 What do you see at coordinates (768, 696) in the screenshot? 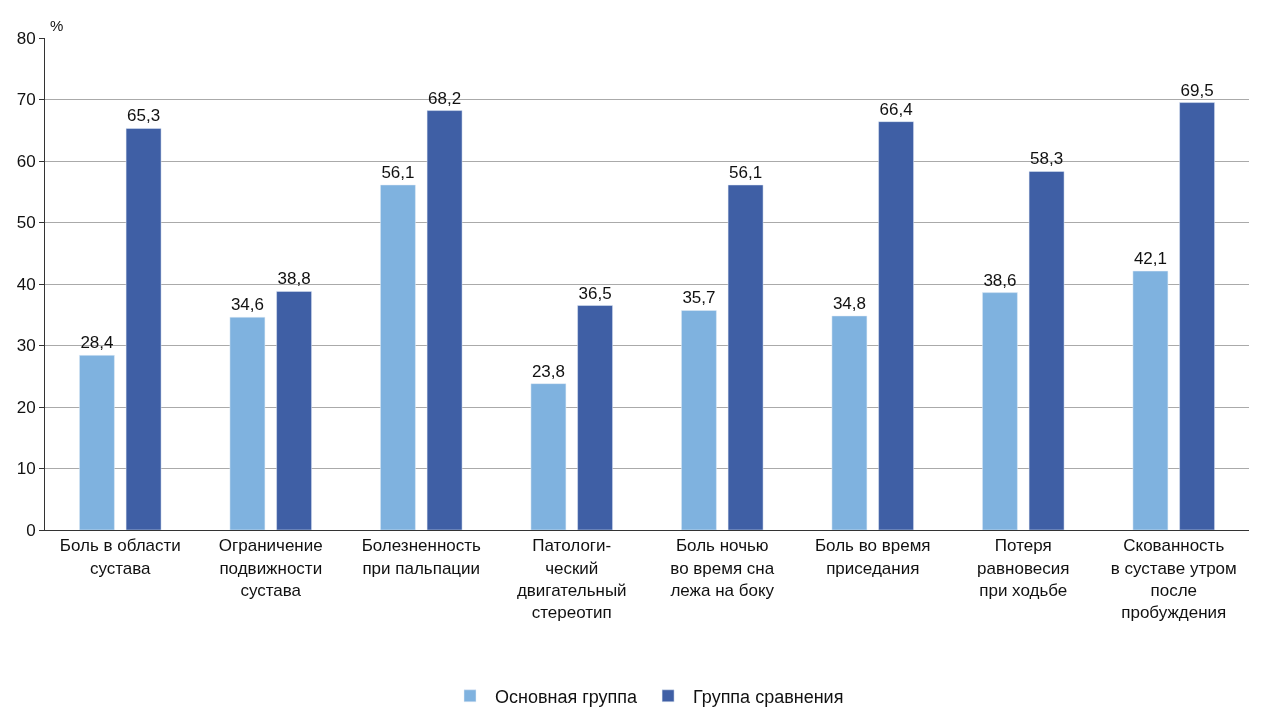
I see `legend-label: Группа сравнения` at bounding box center [768, 696].